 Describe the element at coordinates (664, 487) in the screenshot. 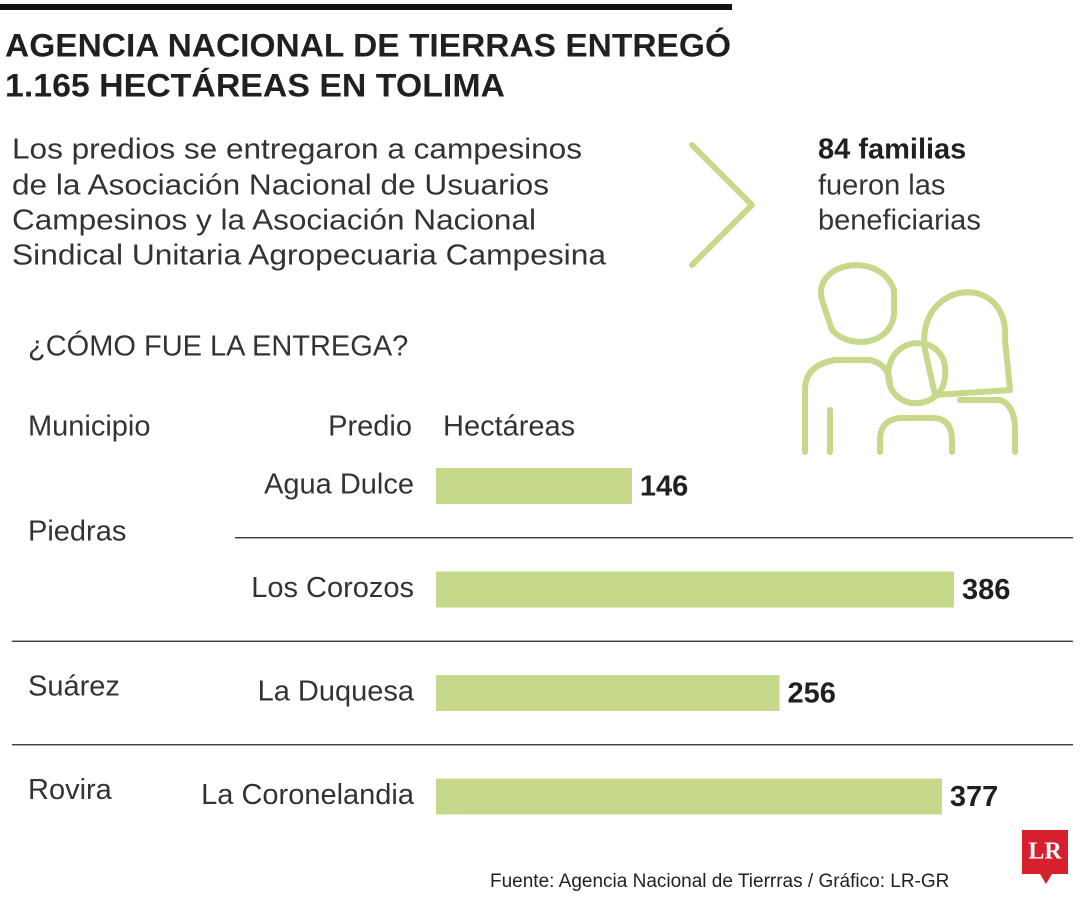

I see `value-label: 146` at that location.